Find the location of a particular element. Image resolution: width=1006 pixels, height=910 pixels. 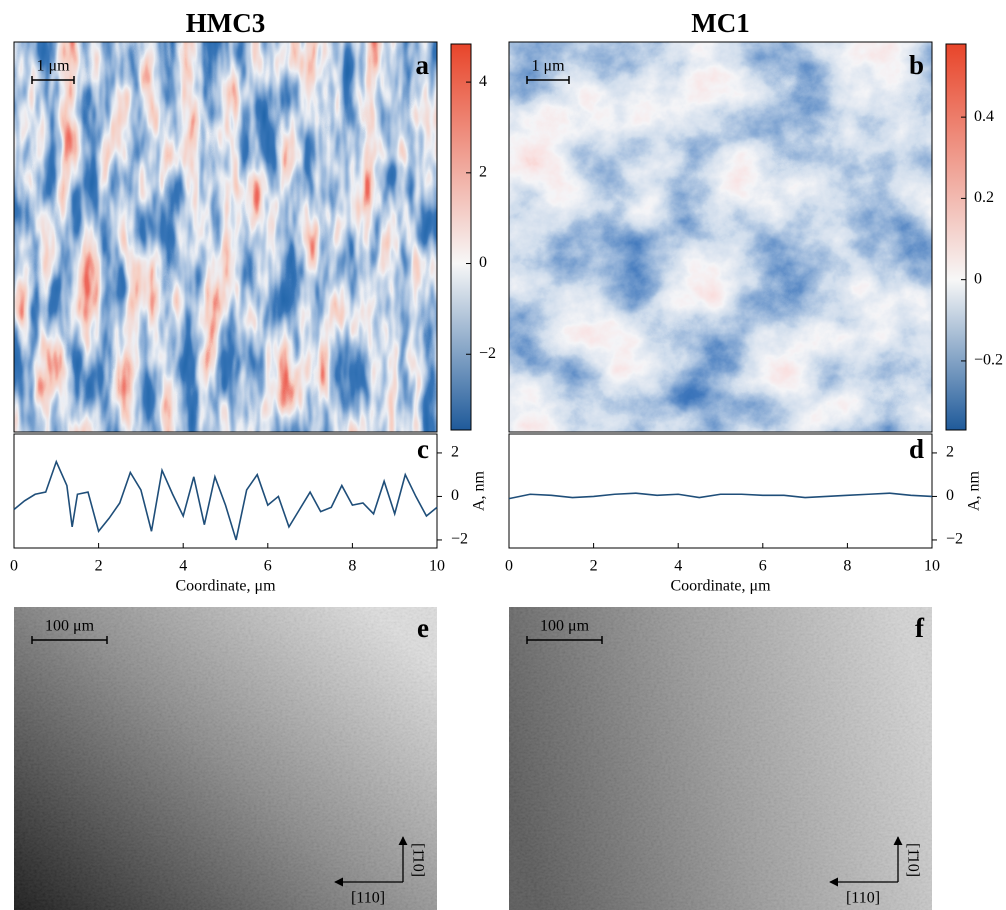

panel-letter: e is located at coordinates (423, 628).